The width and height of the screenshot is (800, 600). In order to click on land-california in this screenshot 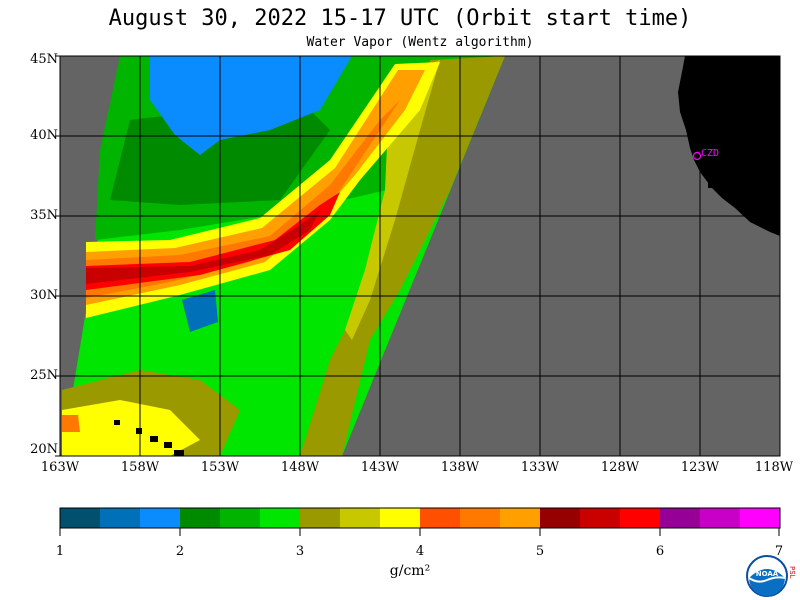, I will do `click(729, 146)`.